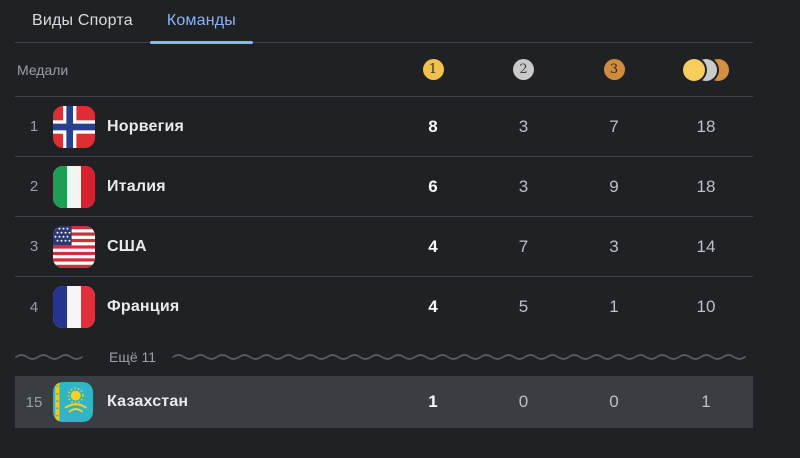 This screenshot has height=458, width=800. Describe the element at coordinates (34, 402) in the screenshot. I see `rank: 15` at that location.